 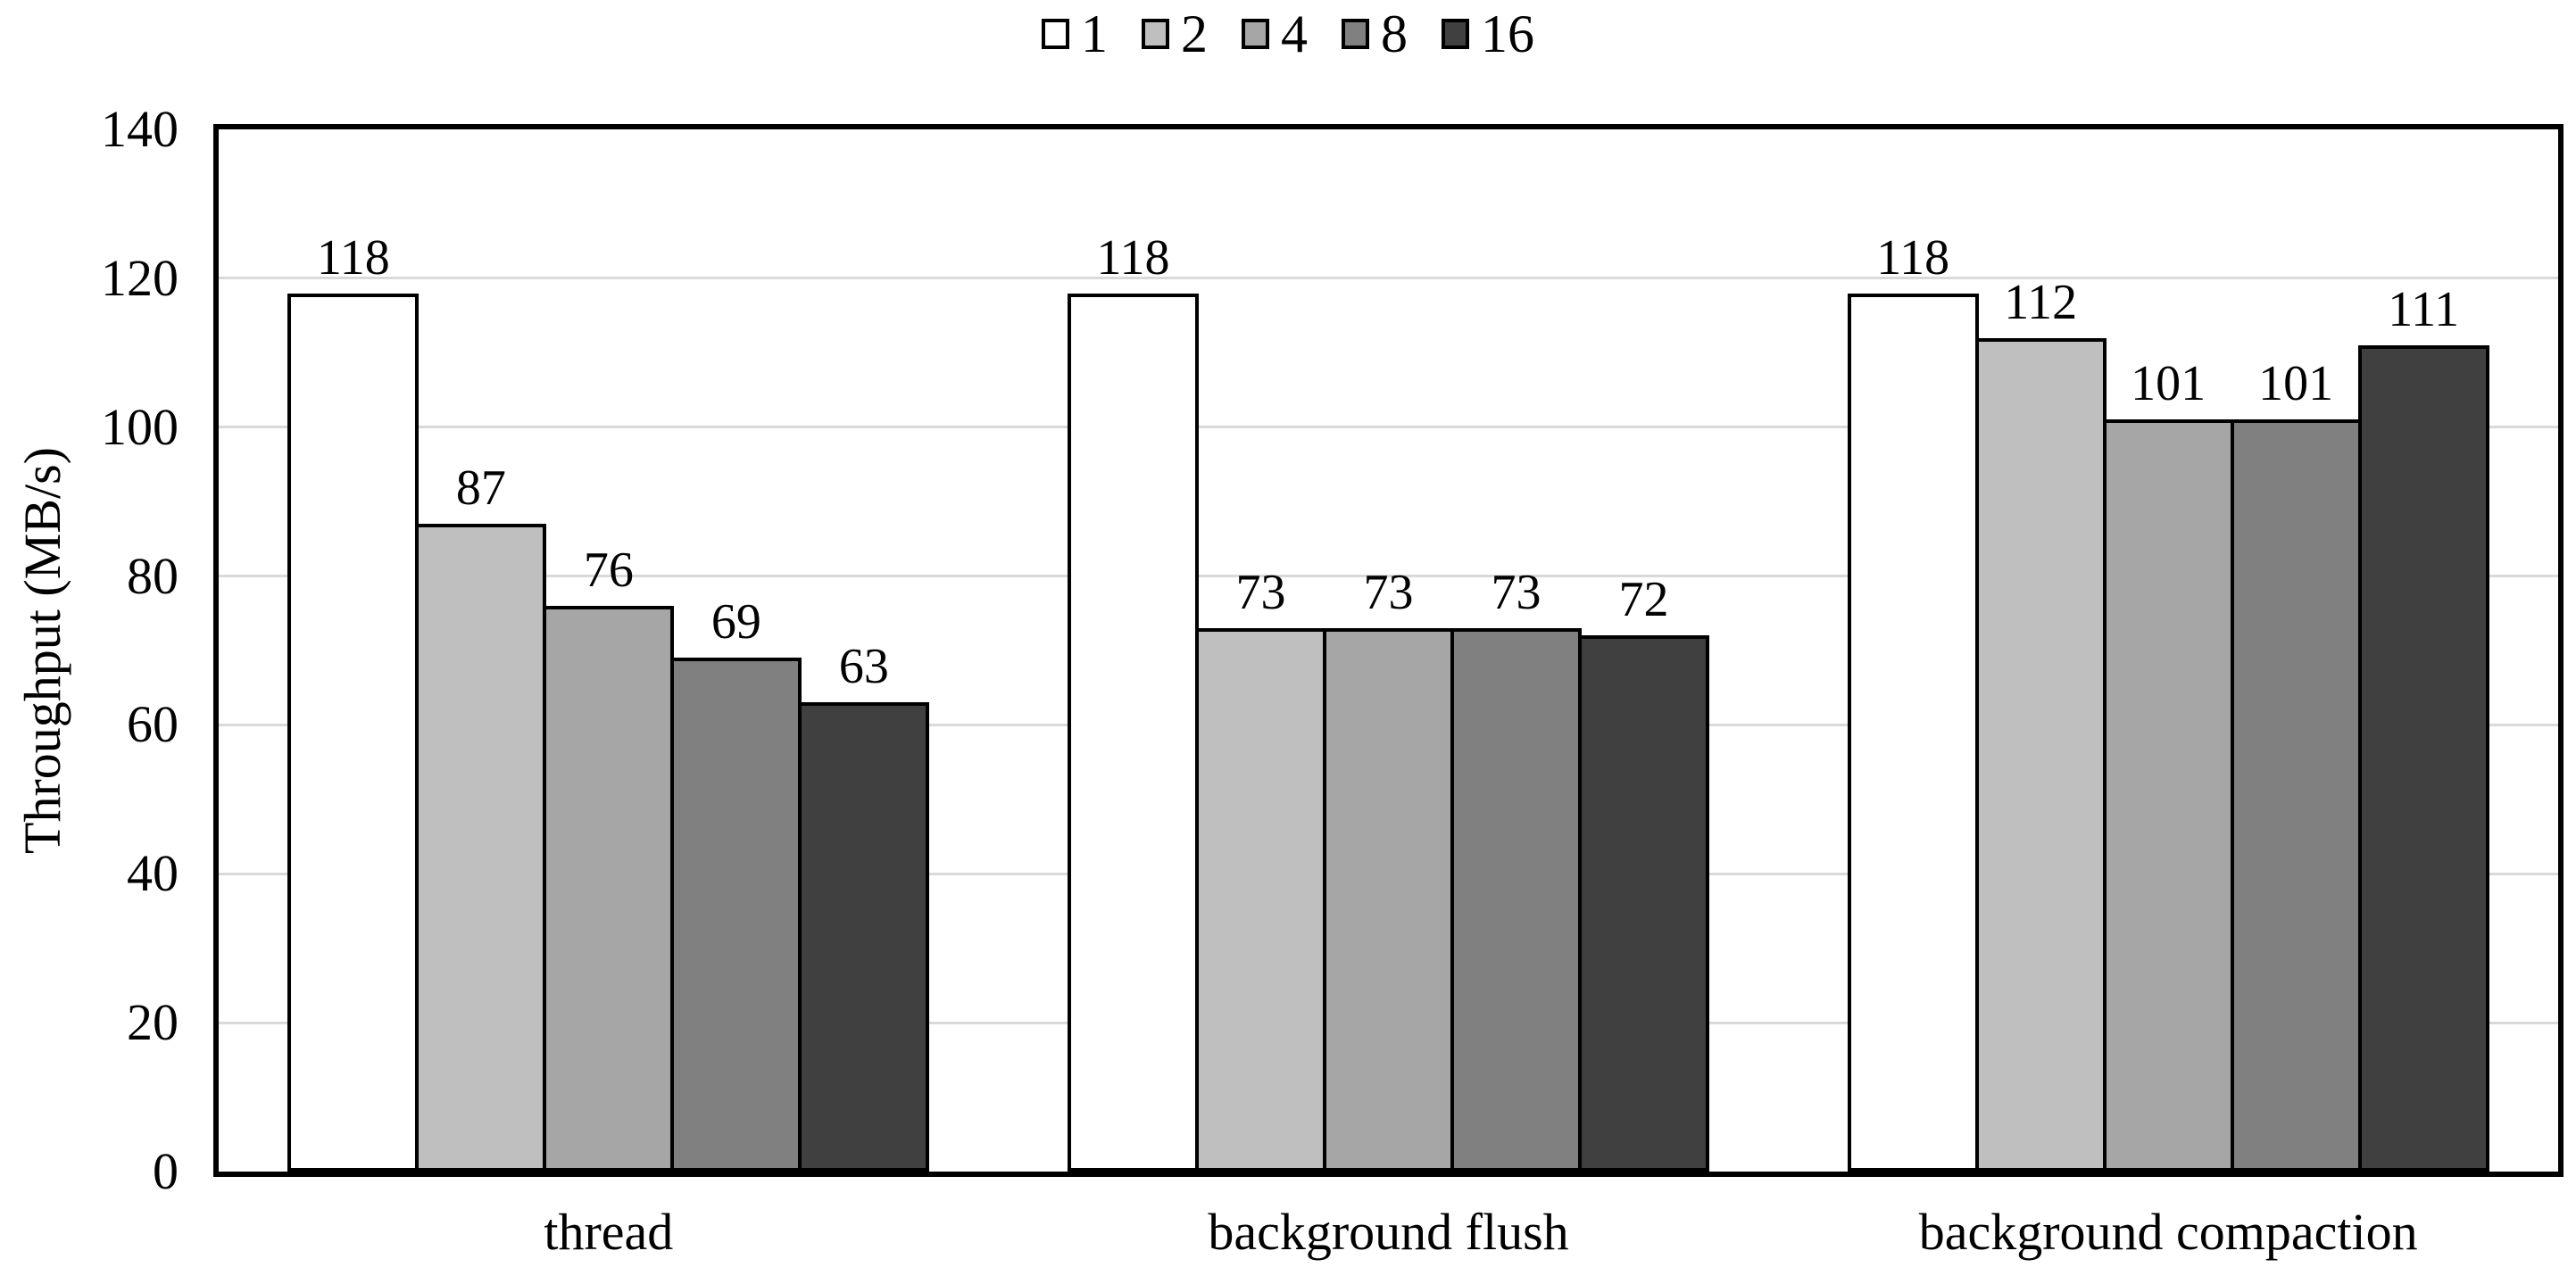 What do you see at coordinates (140, 277) in the screenshot?
I see `y-tick-label-120: 120` at bounding box center [140, 277].